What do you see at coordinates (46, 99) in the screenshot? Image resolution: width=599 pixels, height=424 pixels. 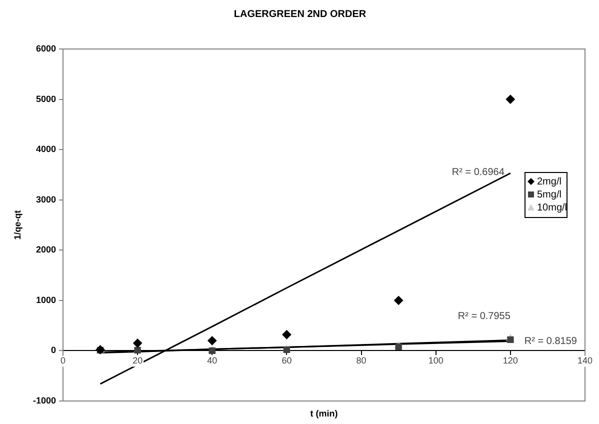 I see `y-tick-label: 5000` at bounding box center [46, 99].